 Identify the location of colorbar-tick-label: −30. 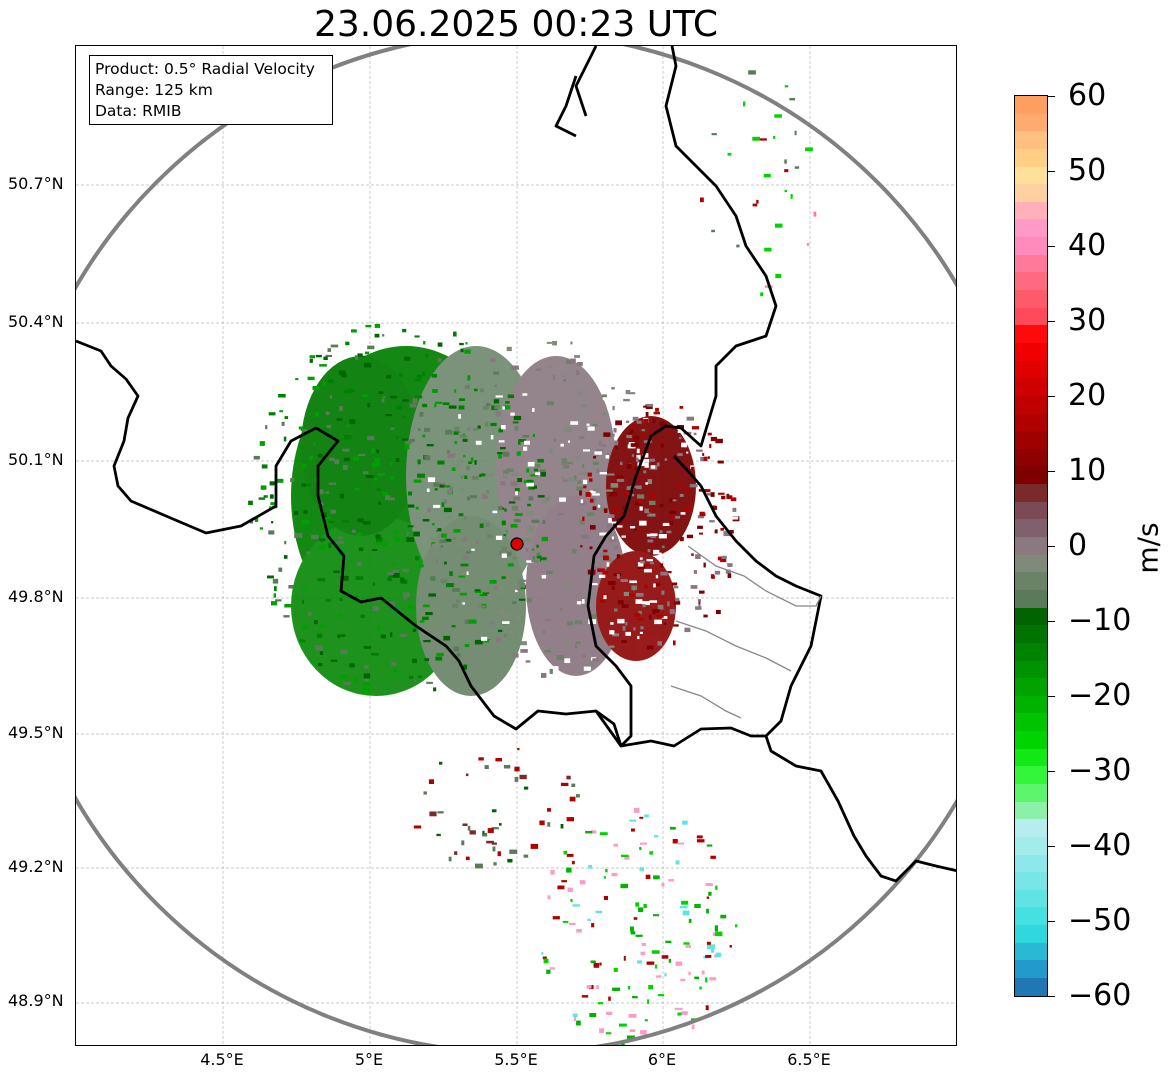
(1100, 770).